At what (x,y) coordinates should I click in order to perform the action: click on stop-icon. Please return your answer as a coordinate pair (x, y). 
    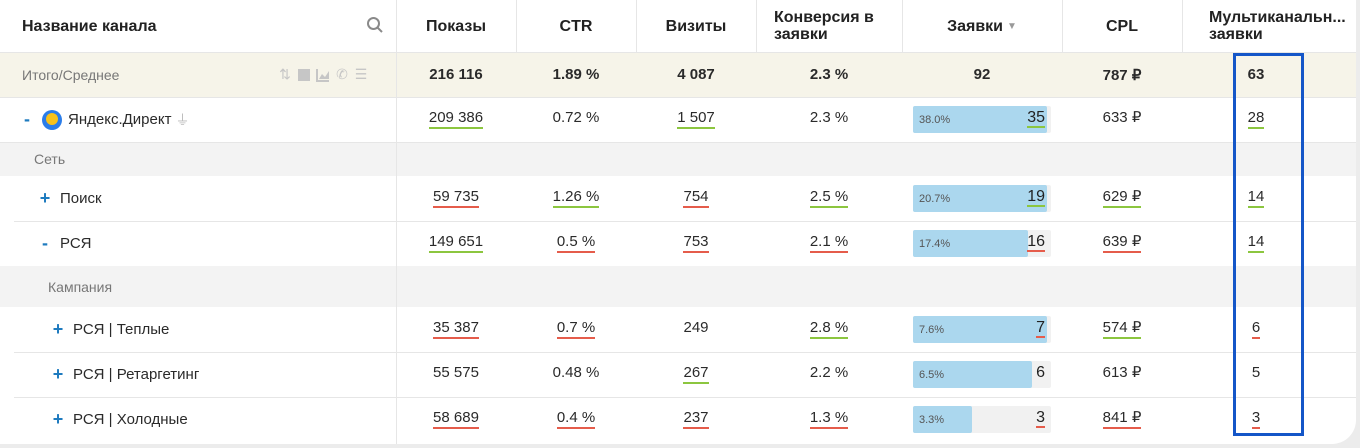
    Looking at the image, I should click on (304, 75).